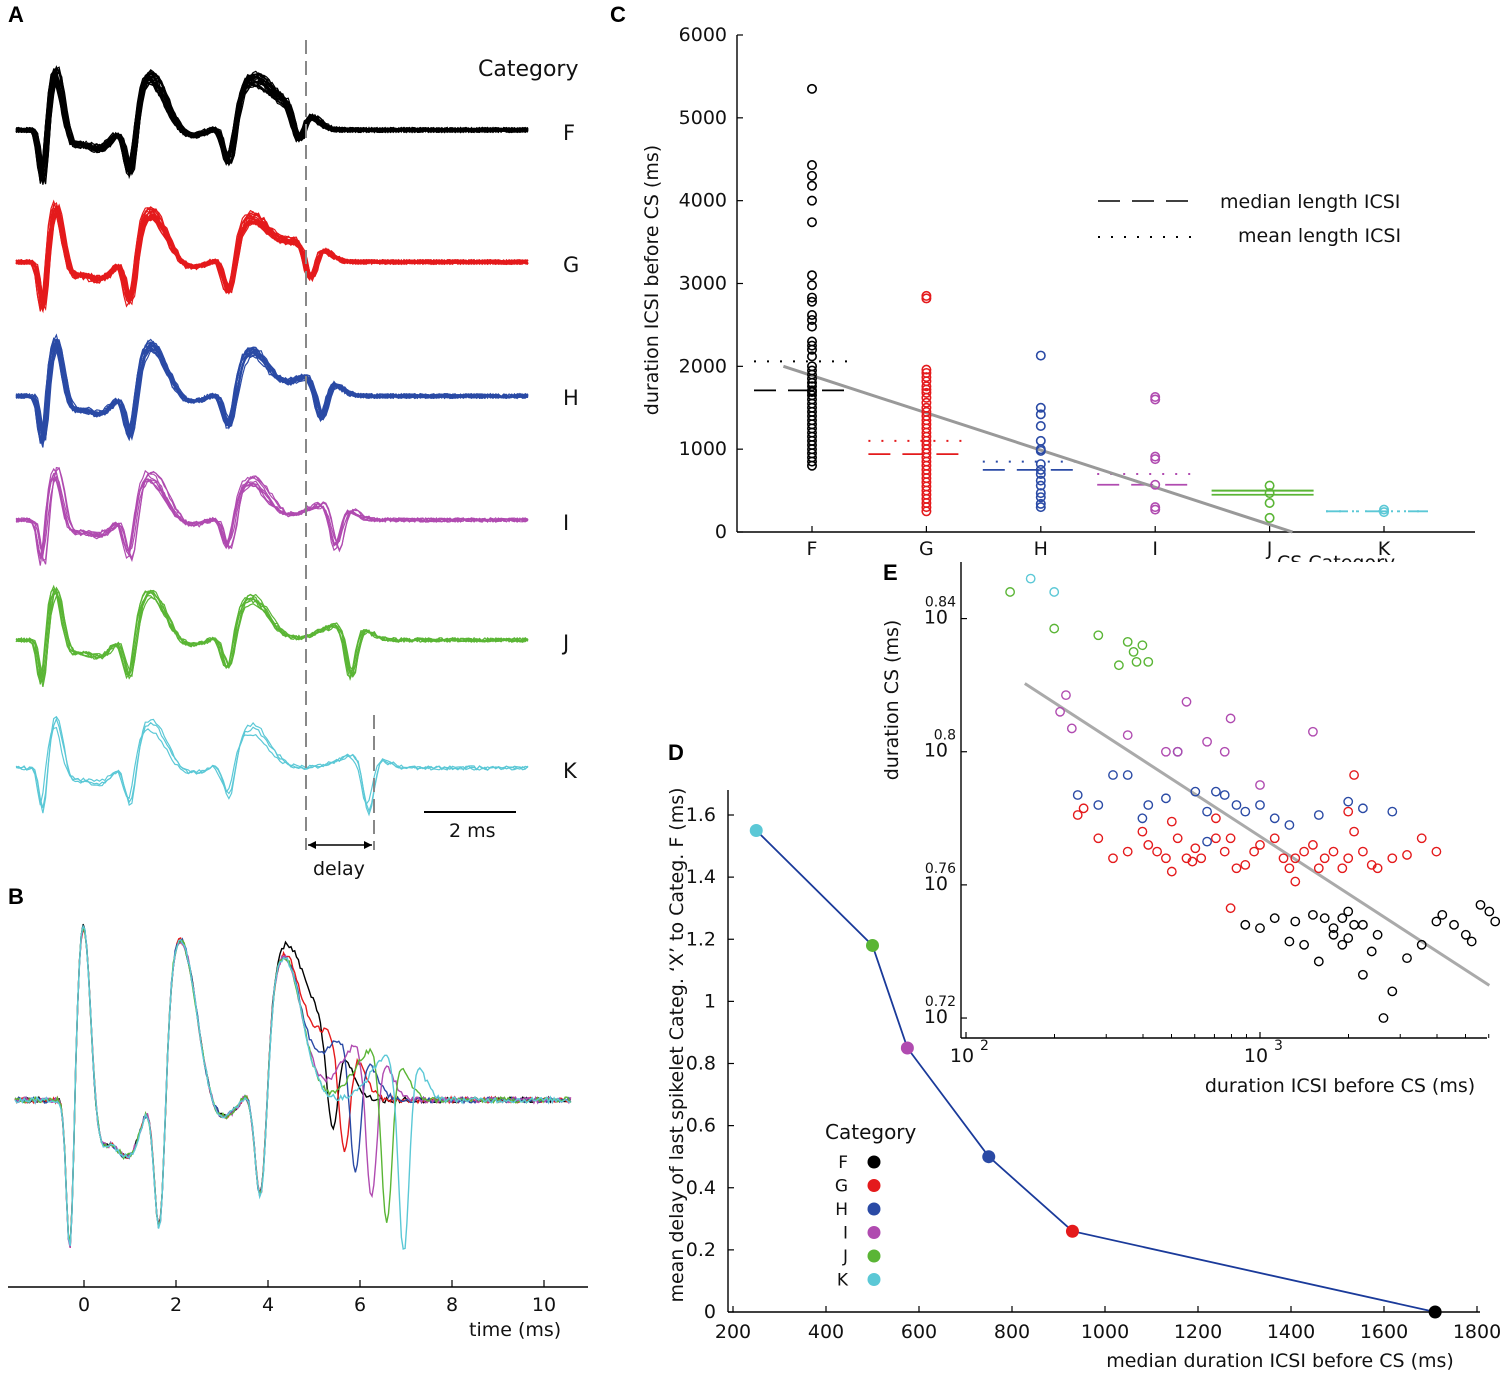  I want to click on a-trace-g, so click(272, 258).